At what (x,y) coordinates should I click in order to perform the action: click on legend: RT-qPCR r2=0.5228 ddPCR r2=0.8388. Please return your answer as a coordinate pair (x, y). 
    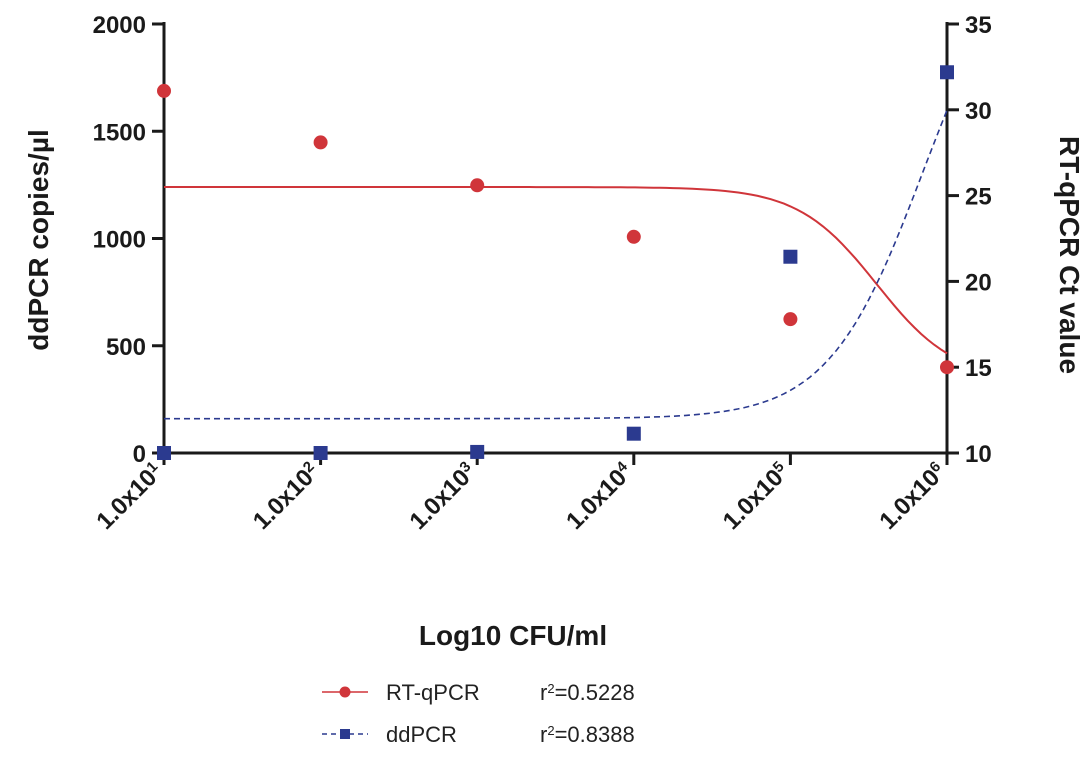
    Looking at the image, I should click on (478, 713).